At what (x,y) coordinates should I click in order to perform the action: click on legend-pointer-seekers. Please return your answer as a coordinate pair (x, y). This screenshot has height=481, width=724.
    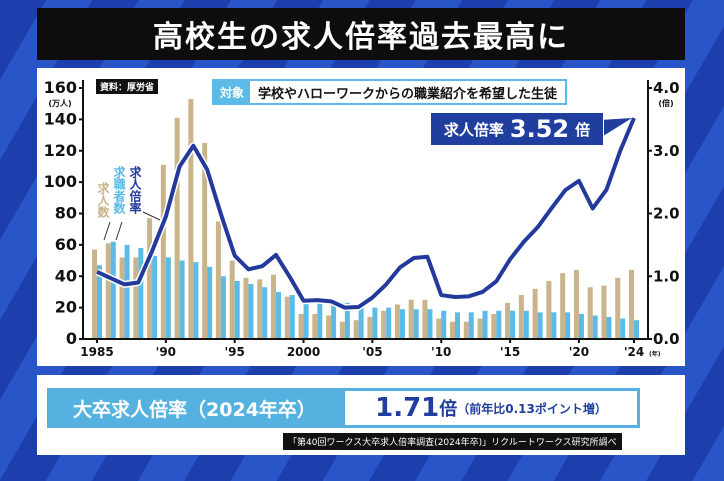
    Looking at the image, I should click on (119, 231).